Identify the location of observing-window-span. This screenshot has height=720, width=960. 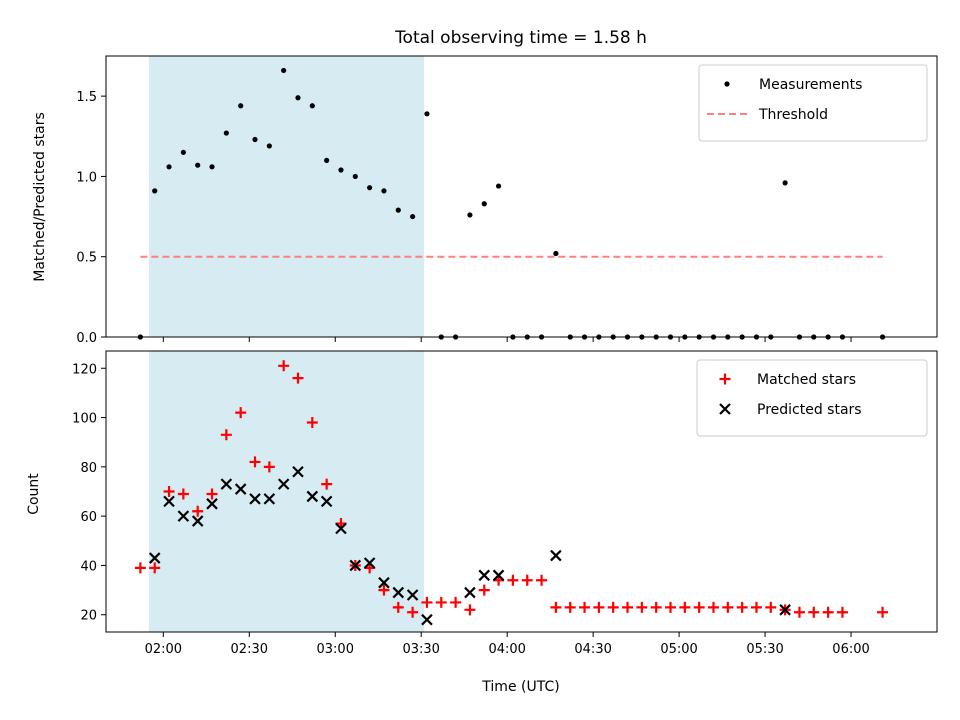
(286, 196).